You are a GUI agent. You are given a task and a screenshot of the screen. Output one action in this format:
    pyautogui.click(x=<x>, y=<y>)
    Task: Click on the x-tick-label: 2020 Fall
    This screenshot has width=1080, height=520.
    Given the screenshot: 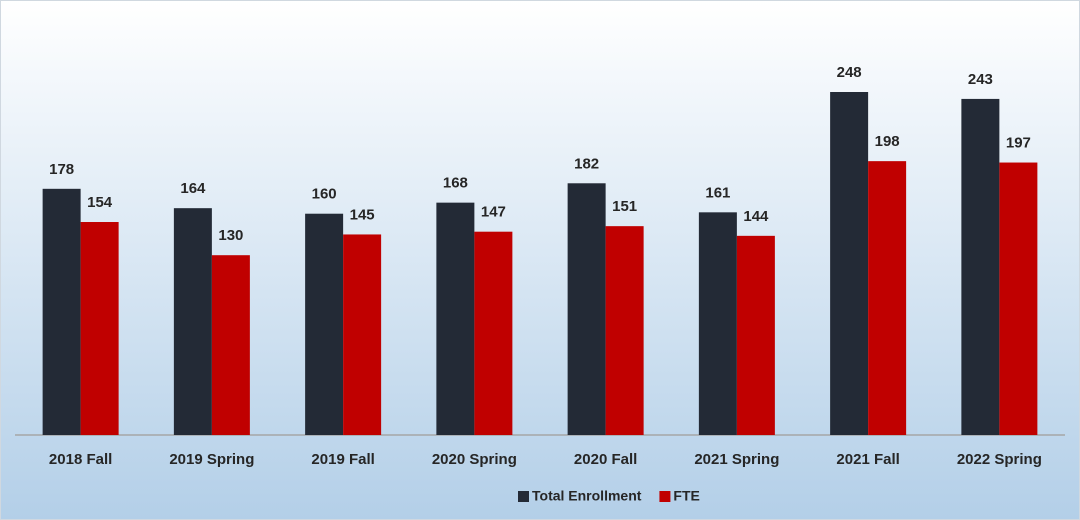 What is the action you would take?
    pyautogui.click(x=605, y=459)
    